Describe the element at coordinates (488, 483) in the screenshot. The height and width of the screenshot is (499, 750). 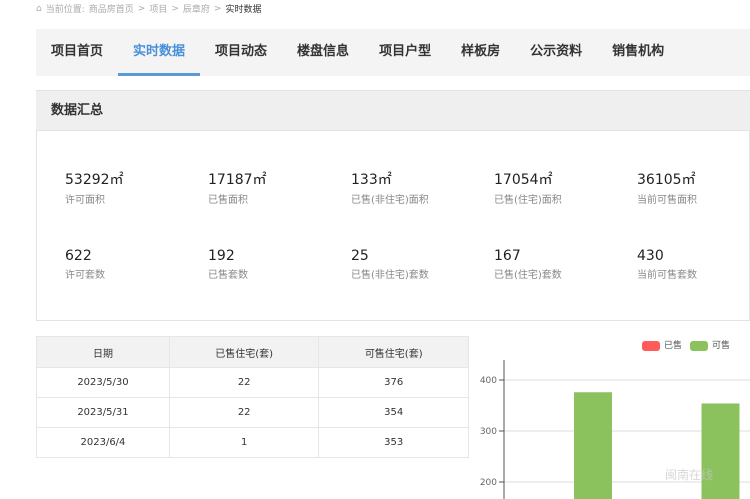
I see `y-tick-label: 200` at that location.